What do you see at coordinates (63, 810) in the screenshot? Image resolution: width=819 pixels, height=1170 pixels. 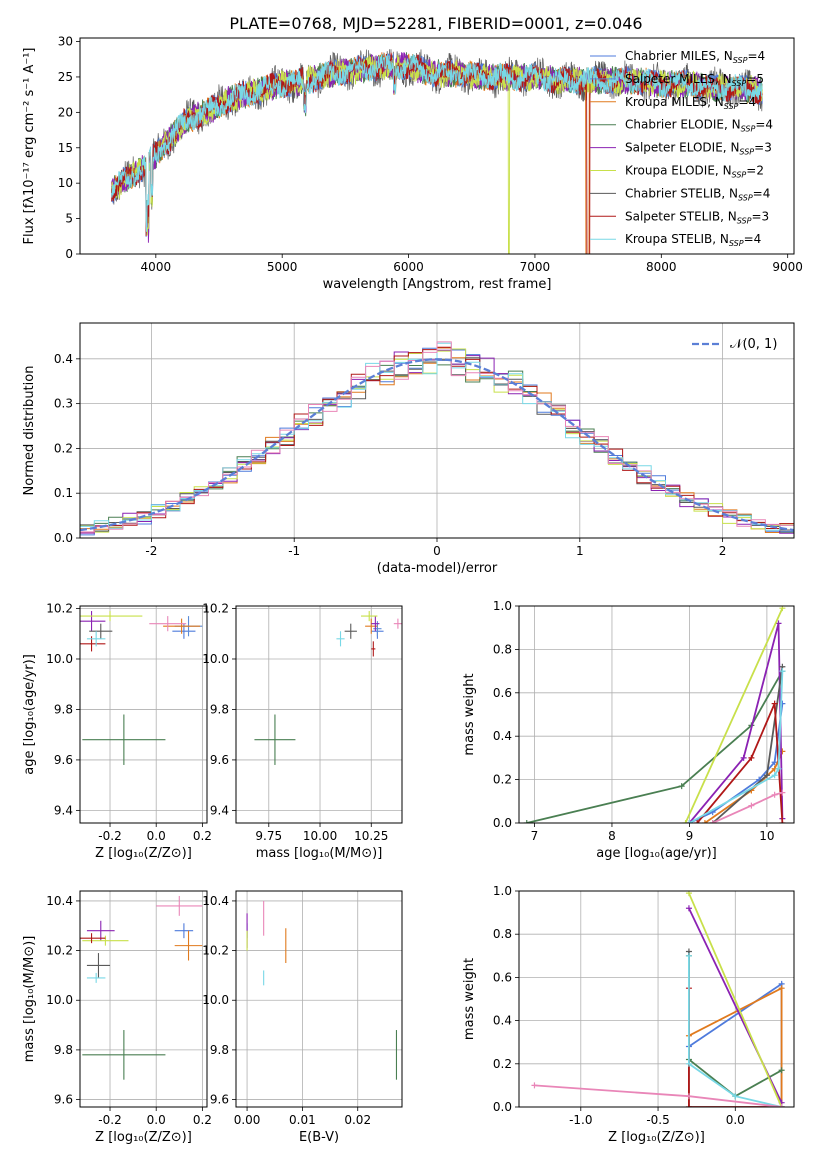 I see `y-tick-label: 9.4` at bounding box center [63, 810].